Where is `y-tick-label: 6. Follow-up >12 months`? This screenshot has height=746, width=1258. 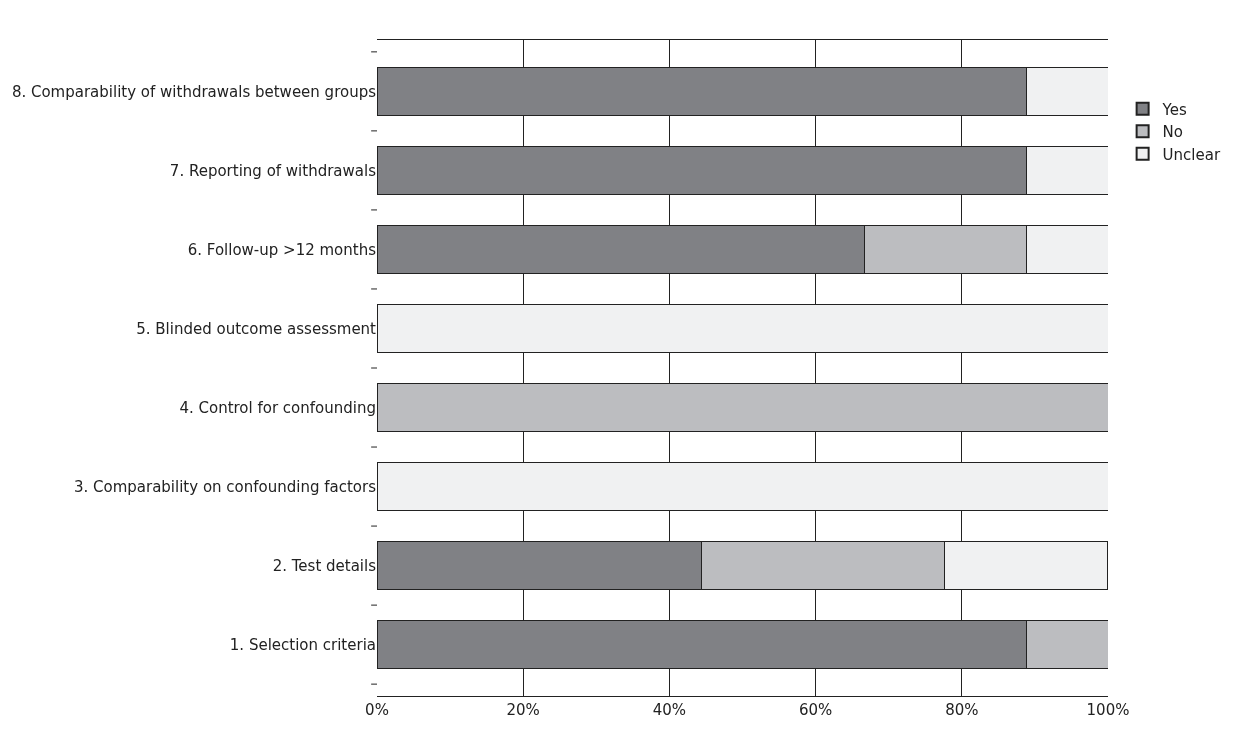
y-tick-label: 6. Follow-up >12 months is located at coordinates (282, 249).